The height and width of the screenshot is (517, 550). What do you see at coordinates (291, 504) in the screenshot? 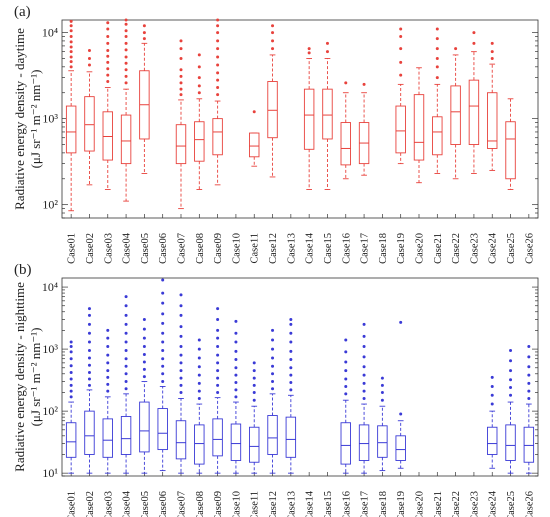
I see `x-tick-label: Case13` at bounding box center [291, 504].